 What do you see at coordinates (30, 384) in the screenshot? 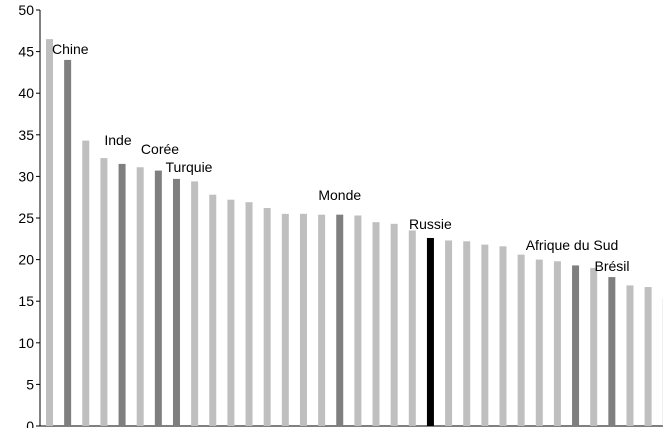
I see `y-tick-label: 5` at bounding box center [30, 384].